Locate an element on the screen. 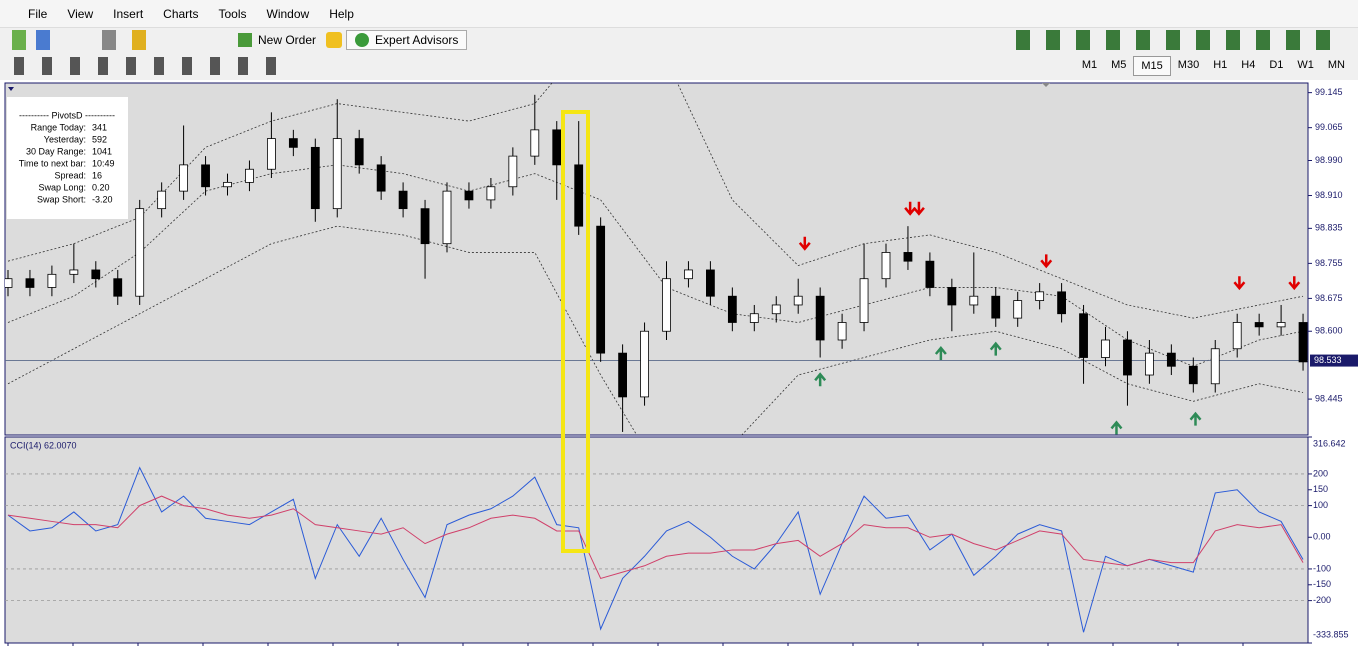  panel-label: Spread: is located at coordinates (70, 175).